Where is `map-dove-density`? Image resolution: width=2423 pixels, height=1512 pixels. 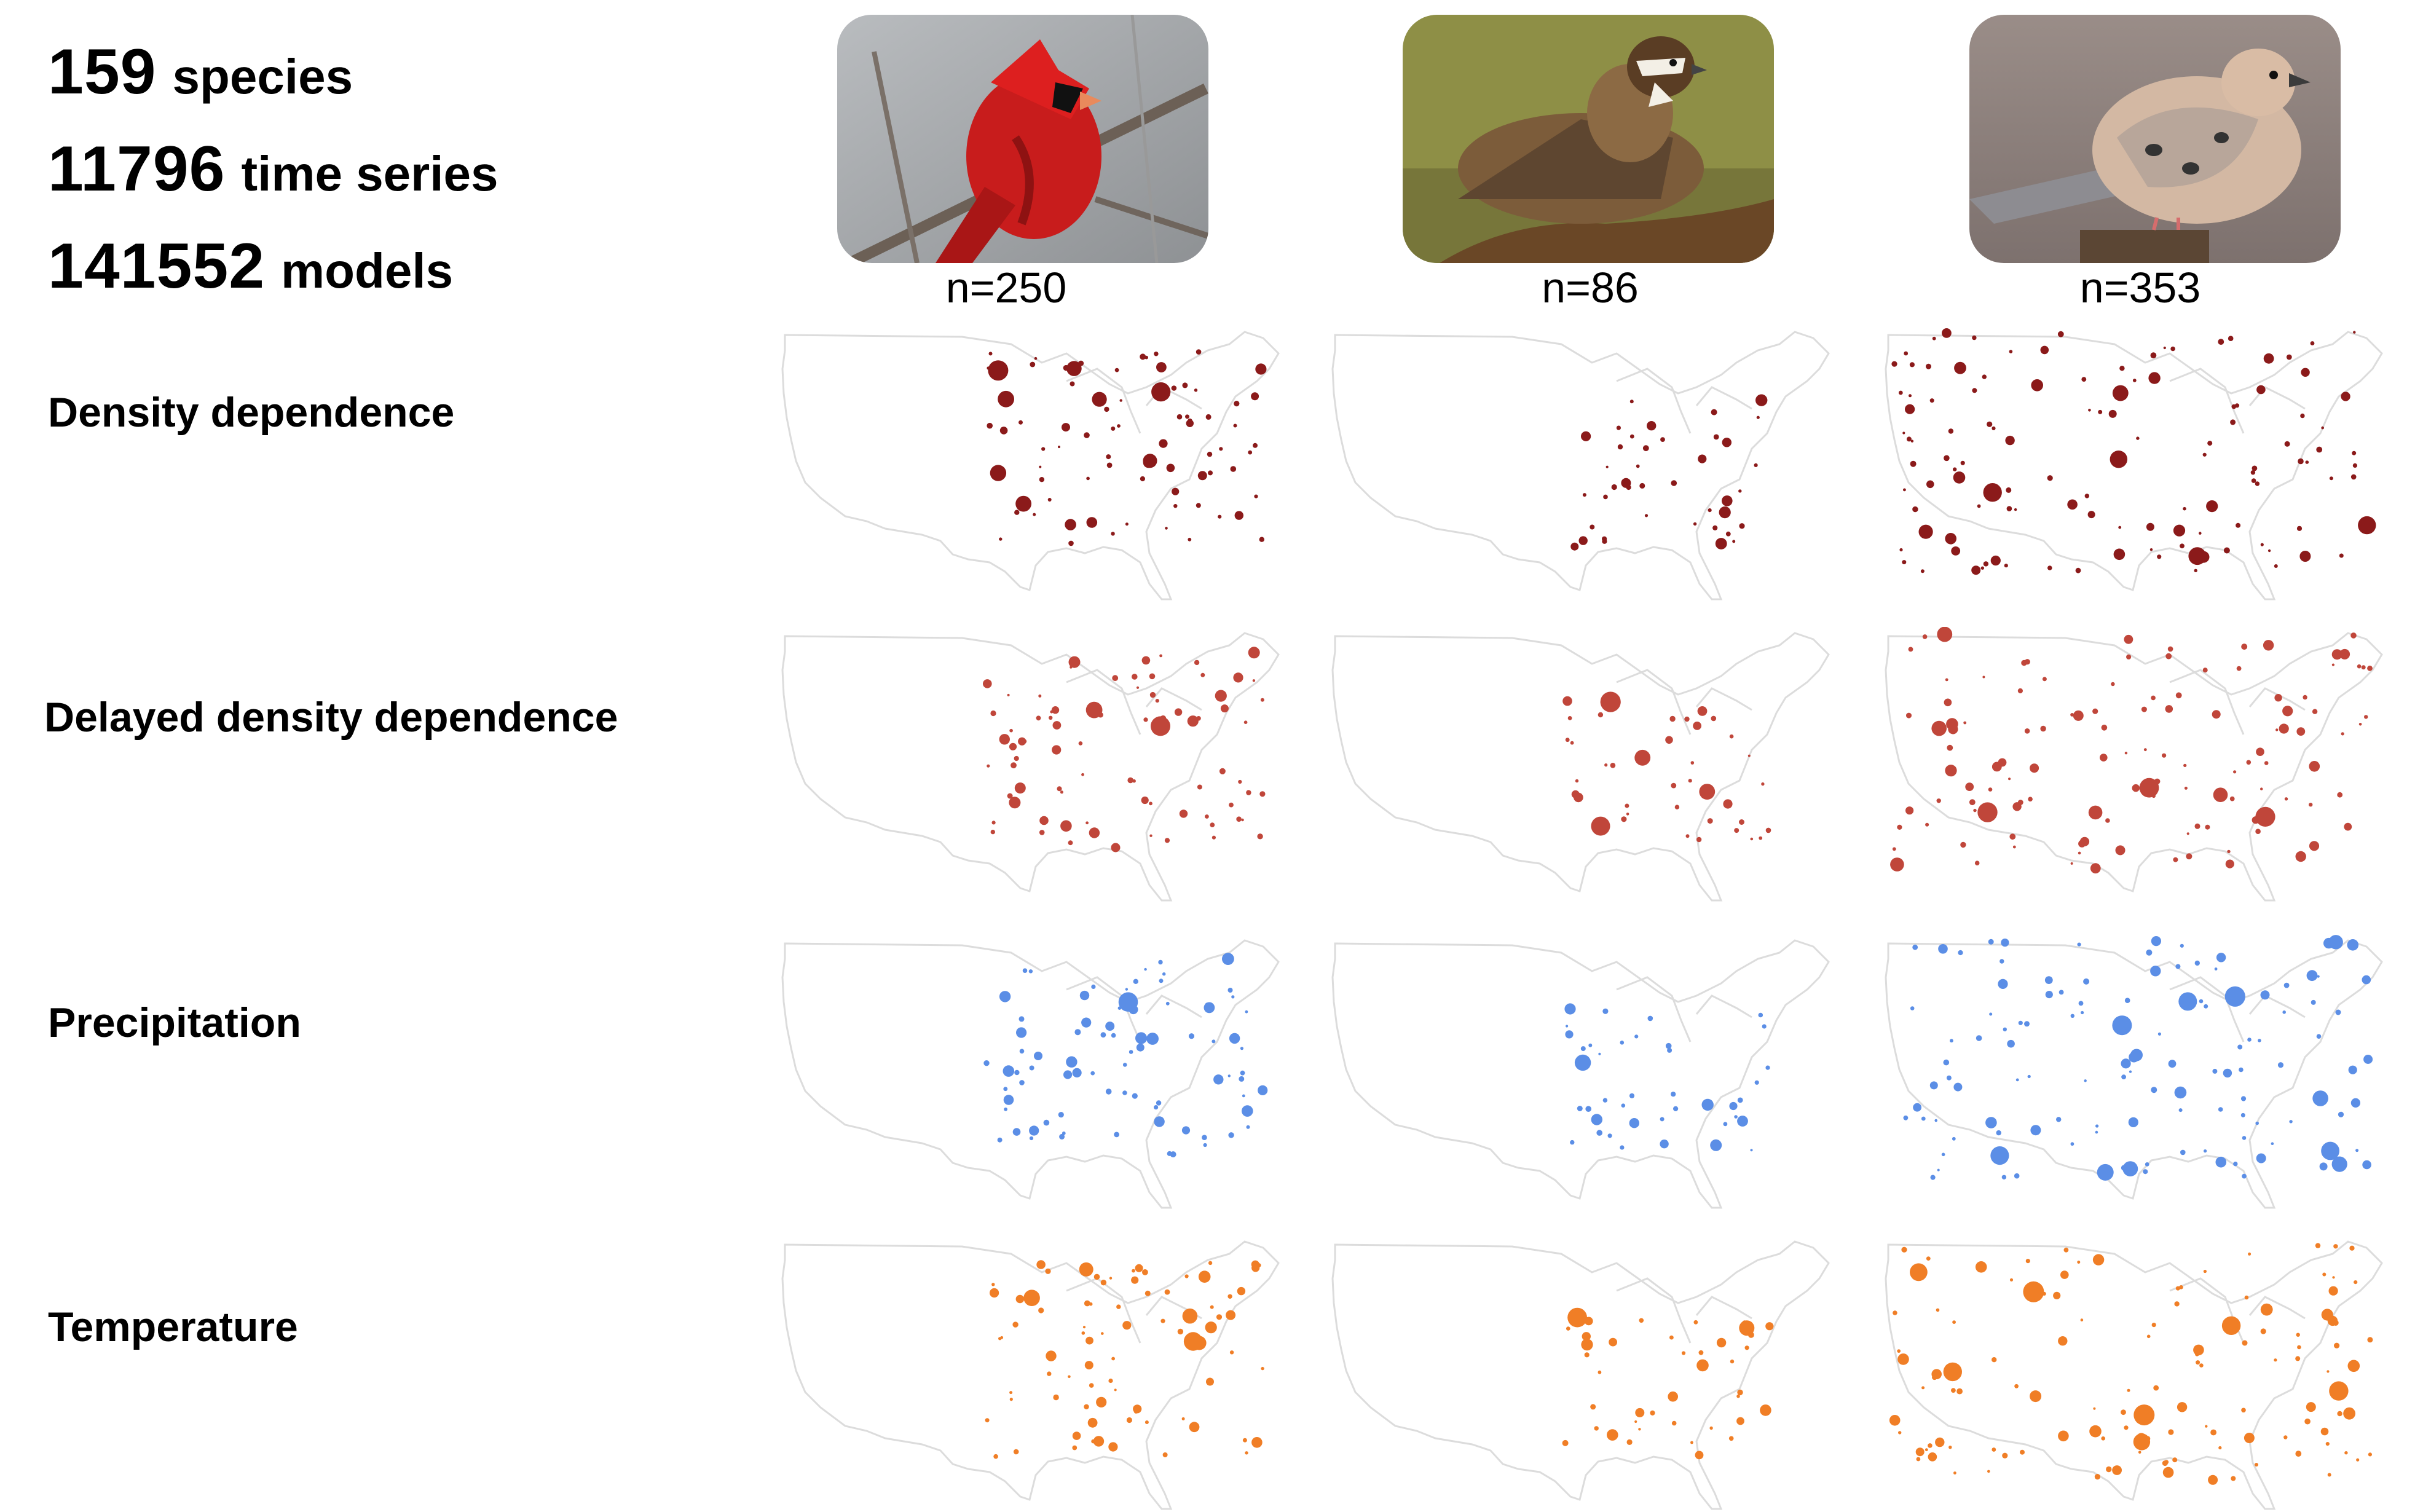 map-dove-density is located at coordinates (2139, 464).